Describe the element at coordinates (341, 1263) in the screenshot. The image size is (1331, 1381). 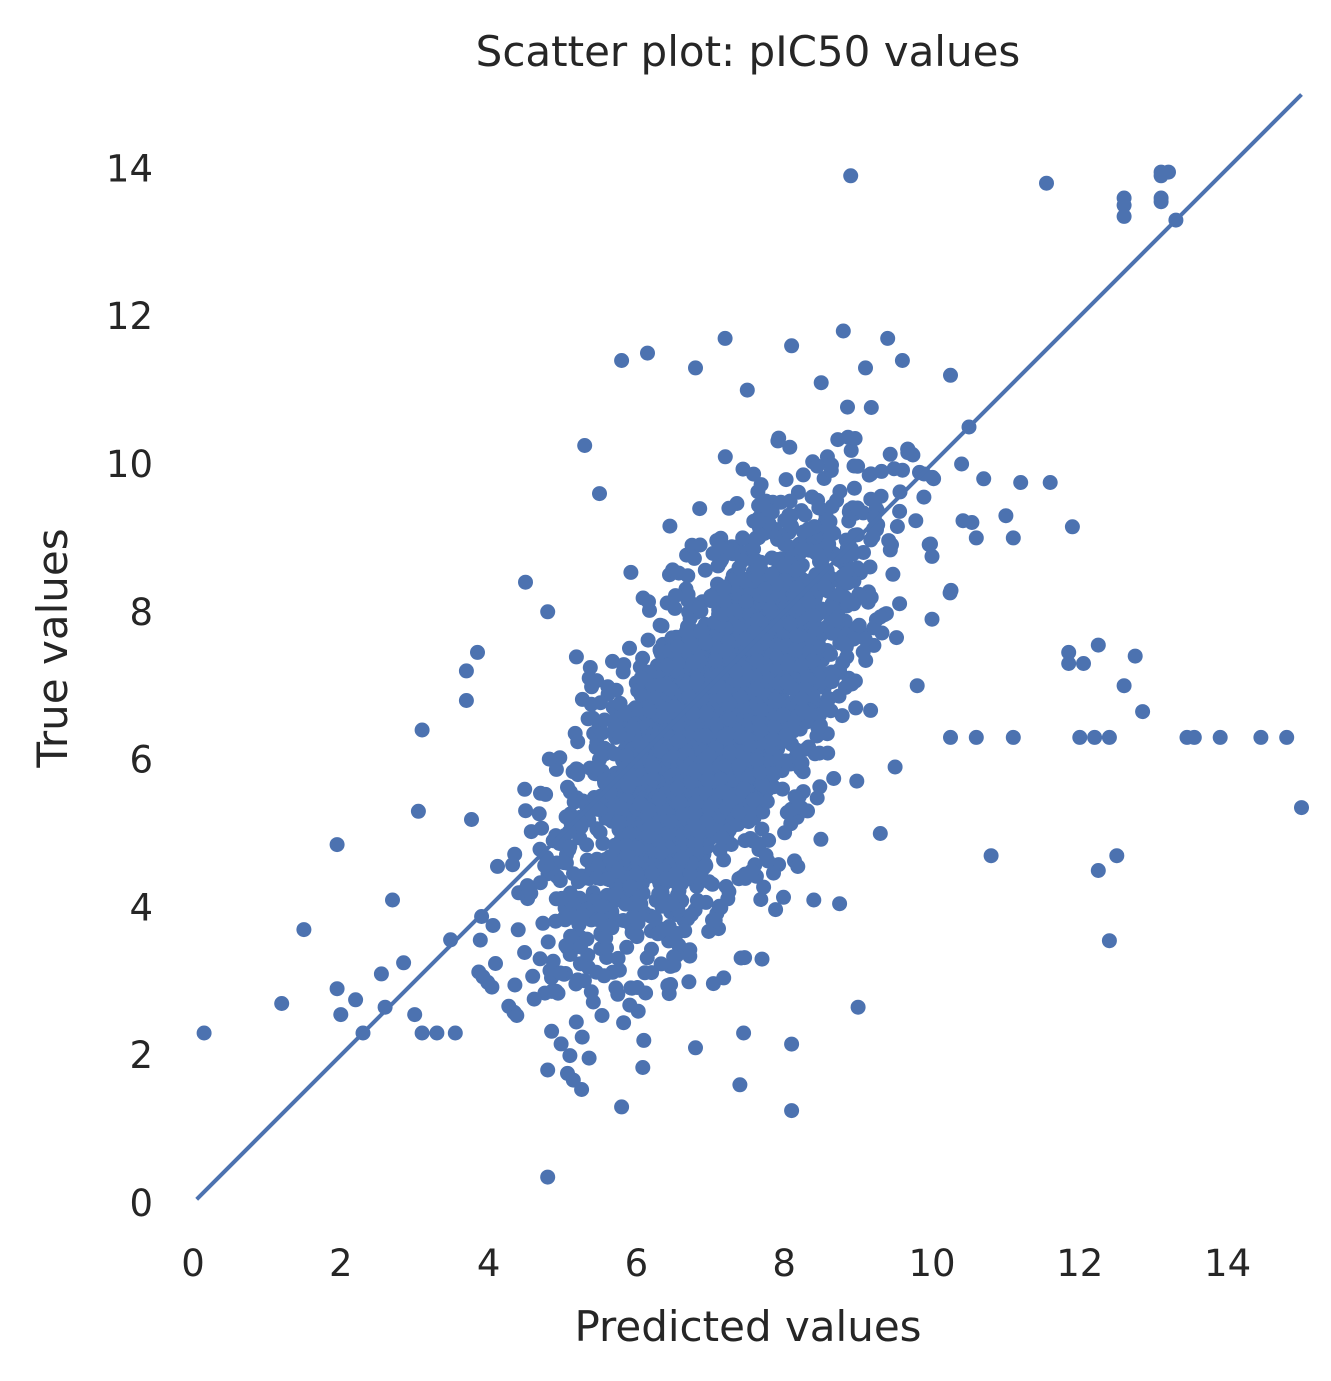
I see `x-tick-label: 2` at that location.